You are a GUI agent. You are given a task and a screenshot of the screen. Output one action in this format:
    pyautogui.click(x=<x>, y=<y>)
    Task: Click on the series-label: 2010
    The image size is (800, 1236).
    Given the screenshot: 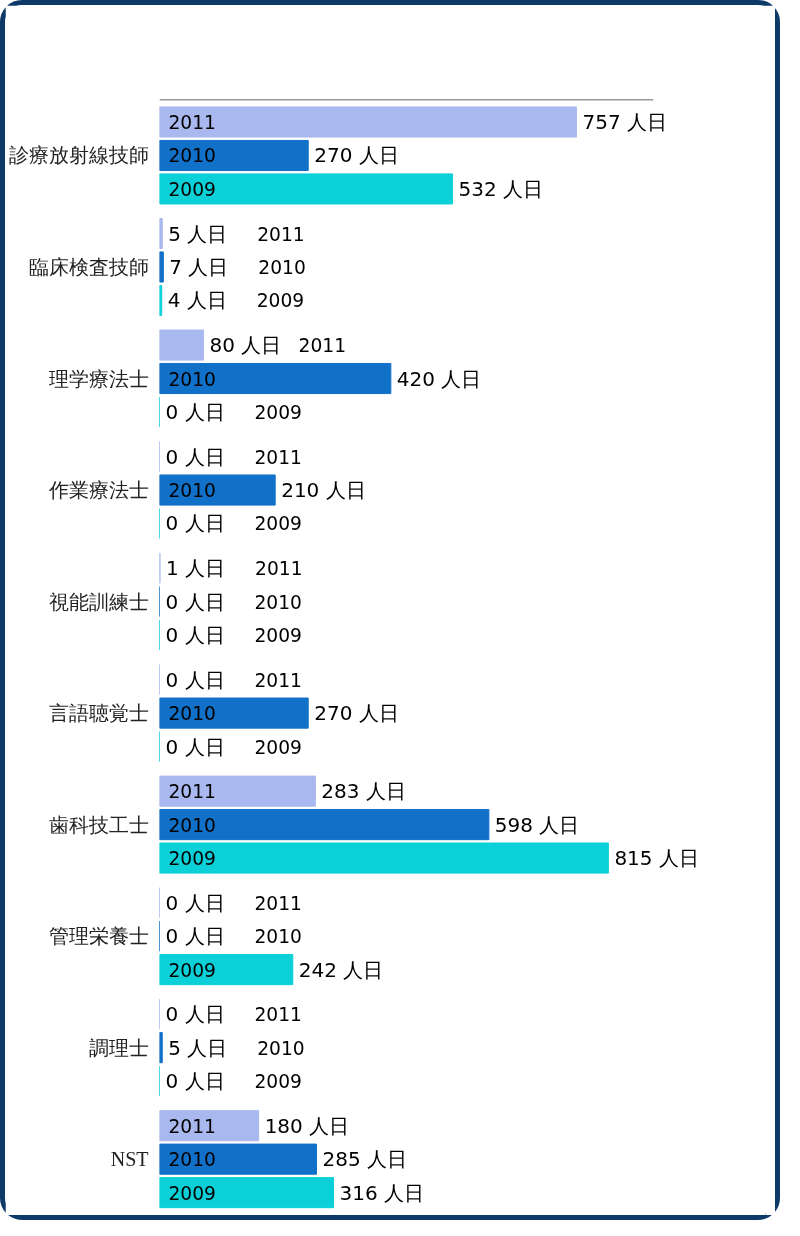 What is the action you would take?
    pyautogui.click(x=192, y=491)
    